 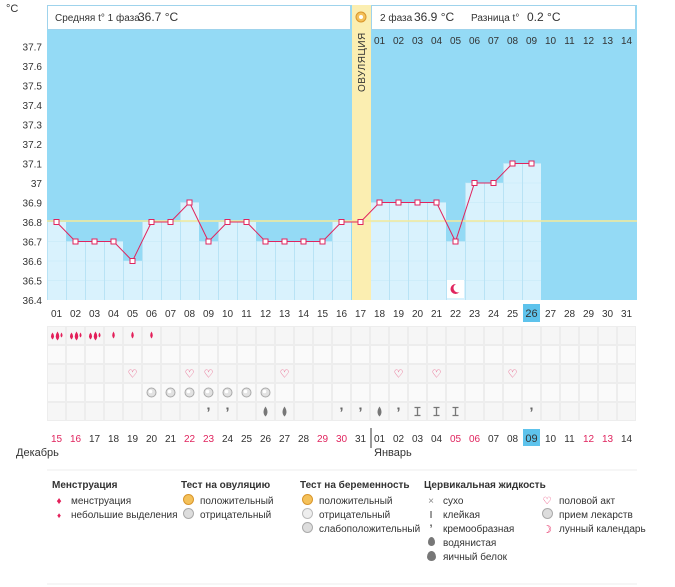 What do you see at coordinates (479, 529) in the screenshot?
I see `legend-label: кремообразная` at bounding box center [479, 529].